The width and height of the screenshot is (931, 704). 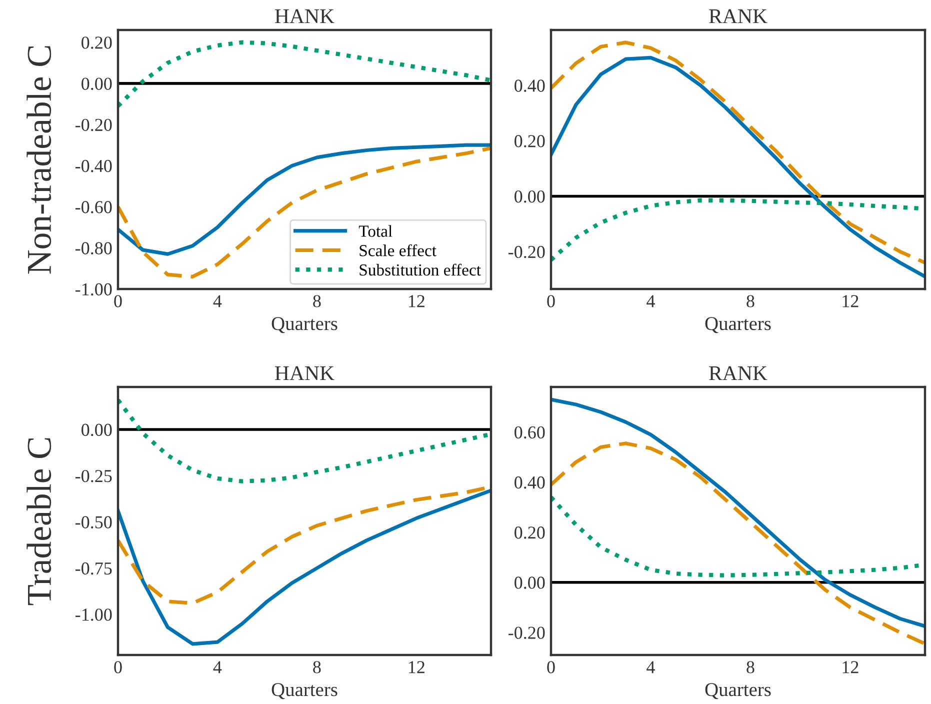 What do you see at coordinates (420, 270) in the screenshot?
I see `legend-label: Substitution effect` at bounding box center [420, 270].